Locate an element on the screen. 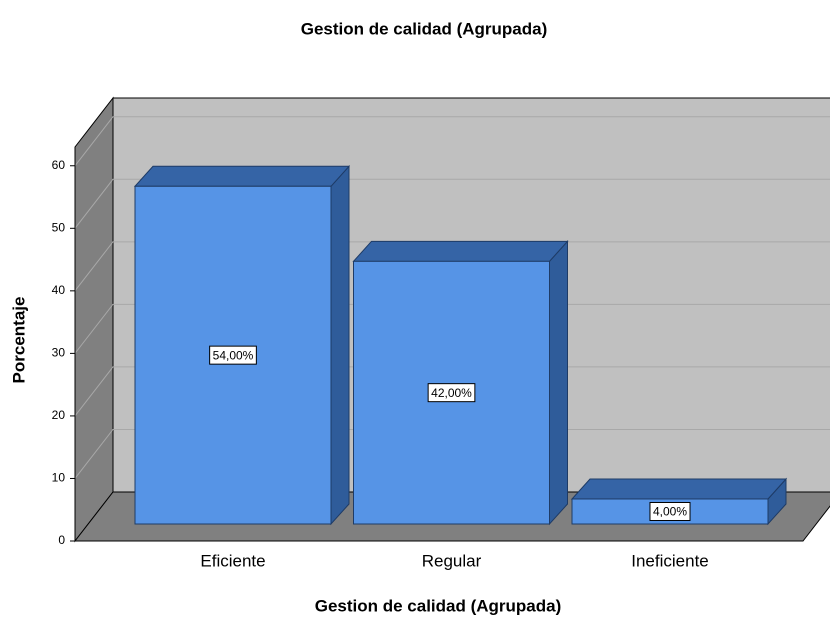  x-axis-label: Gestion de calidad (Agrupada) is located at coordinates (438, 605).